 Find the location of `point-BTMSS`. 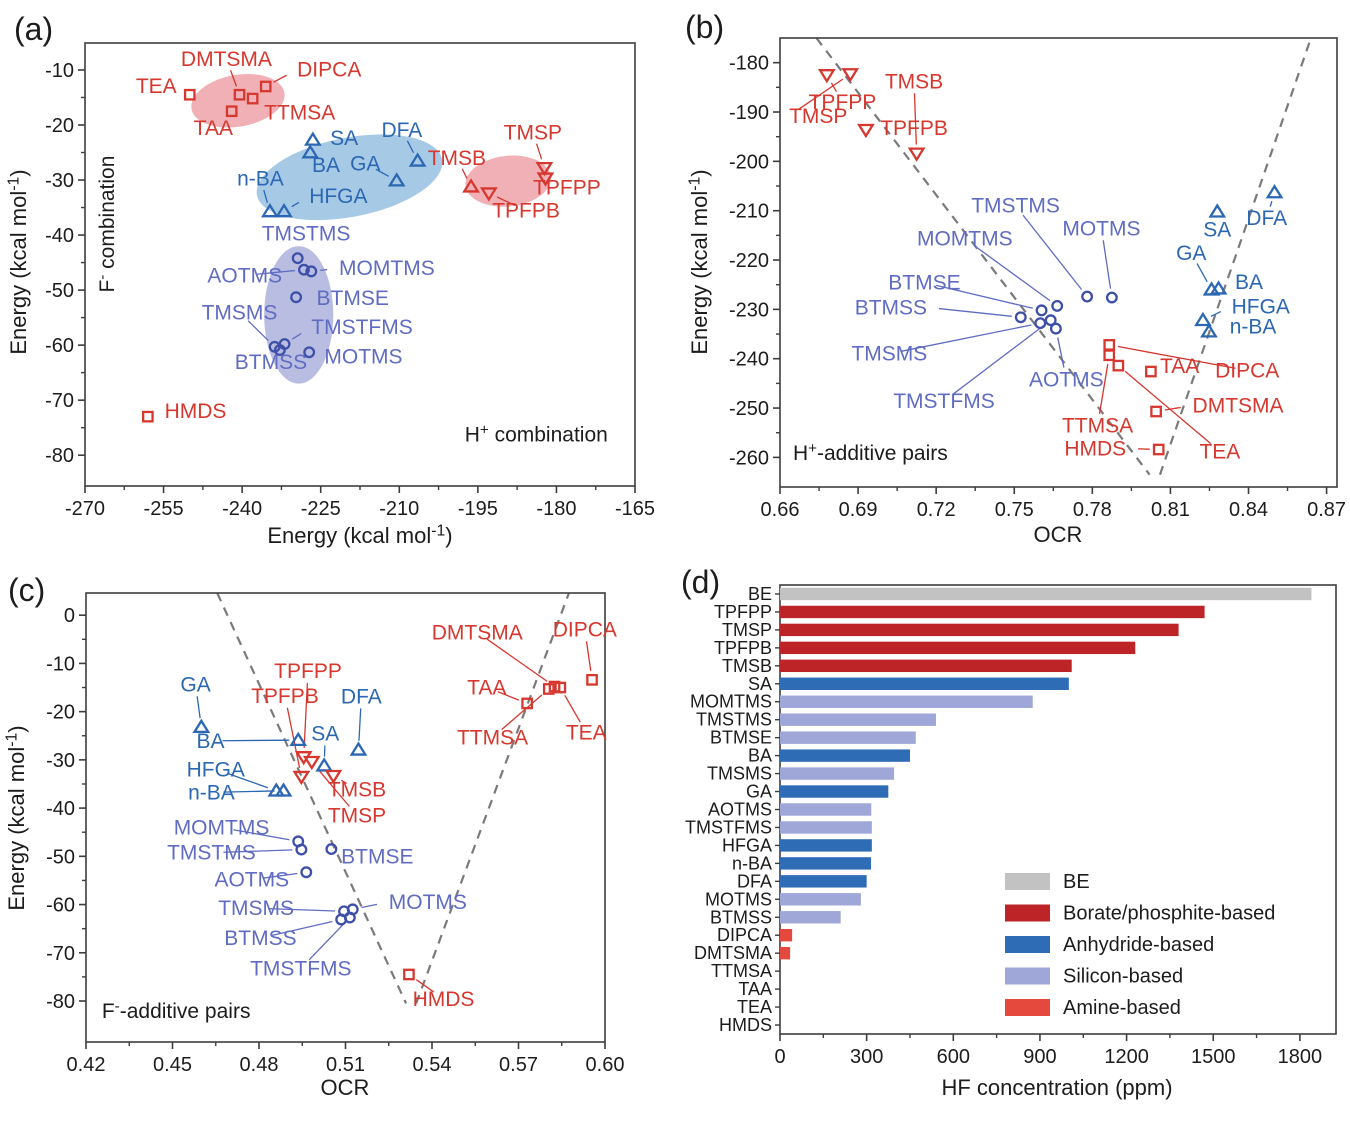

point-BTMSS is located at coordinates (1020, 317).